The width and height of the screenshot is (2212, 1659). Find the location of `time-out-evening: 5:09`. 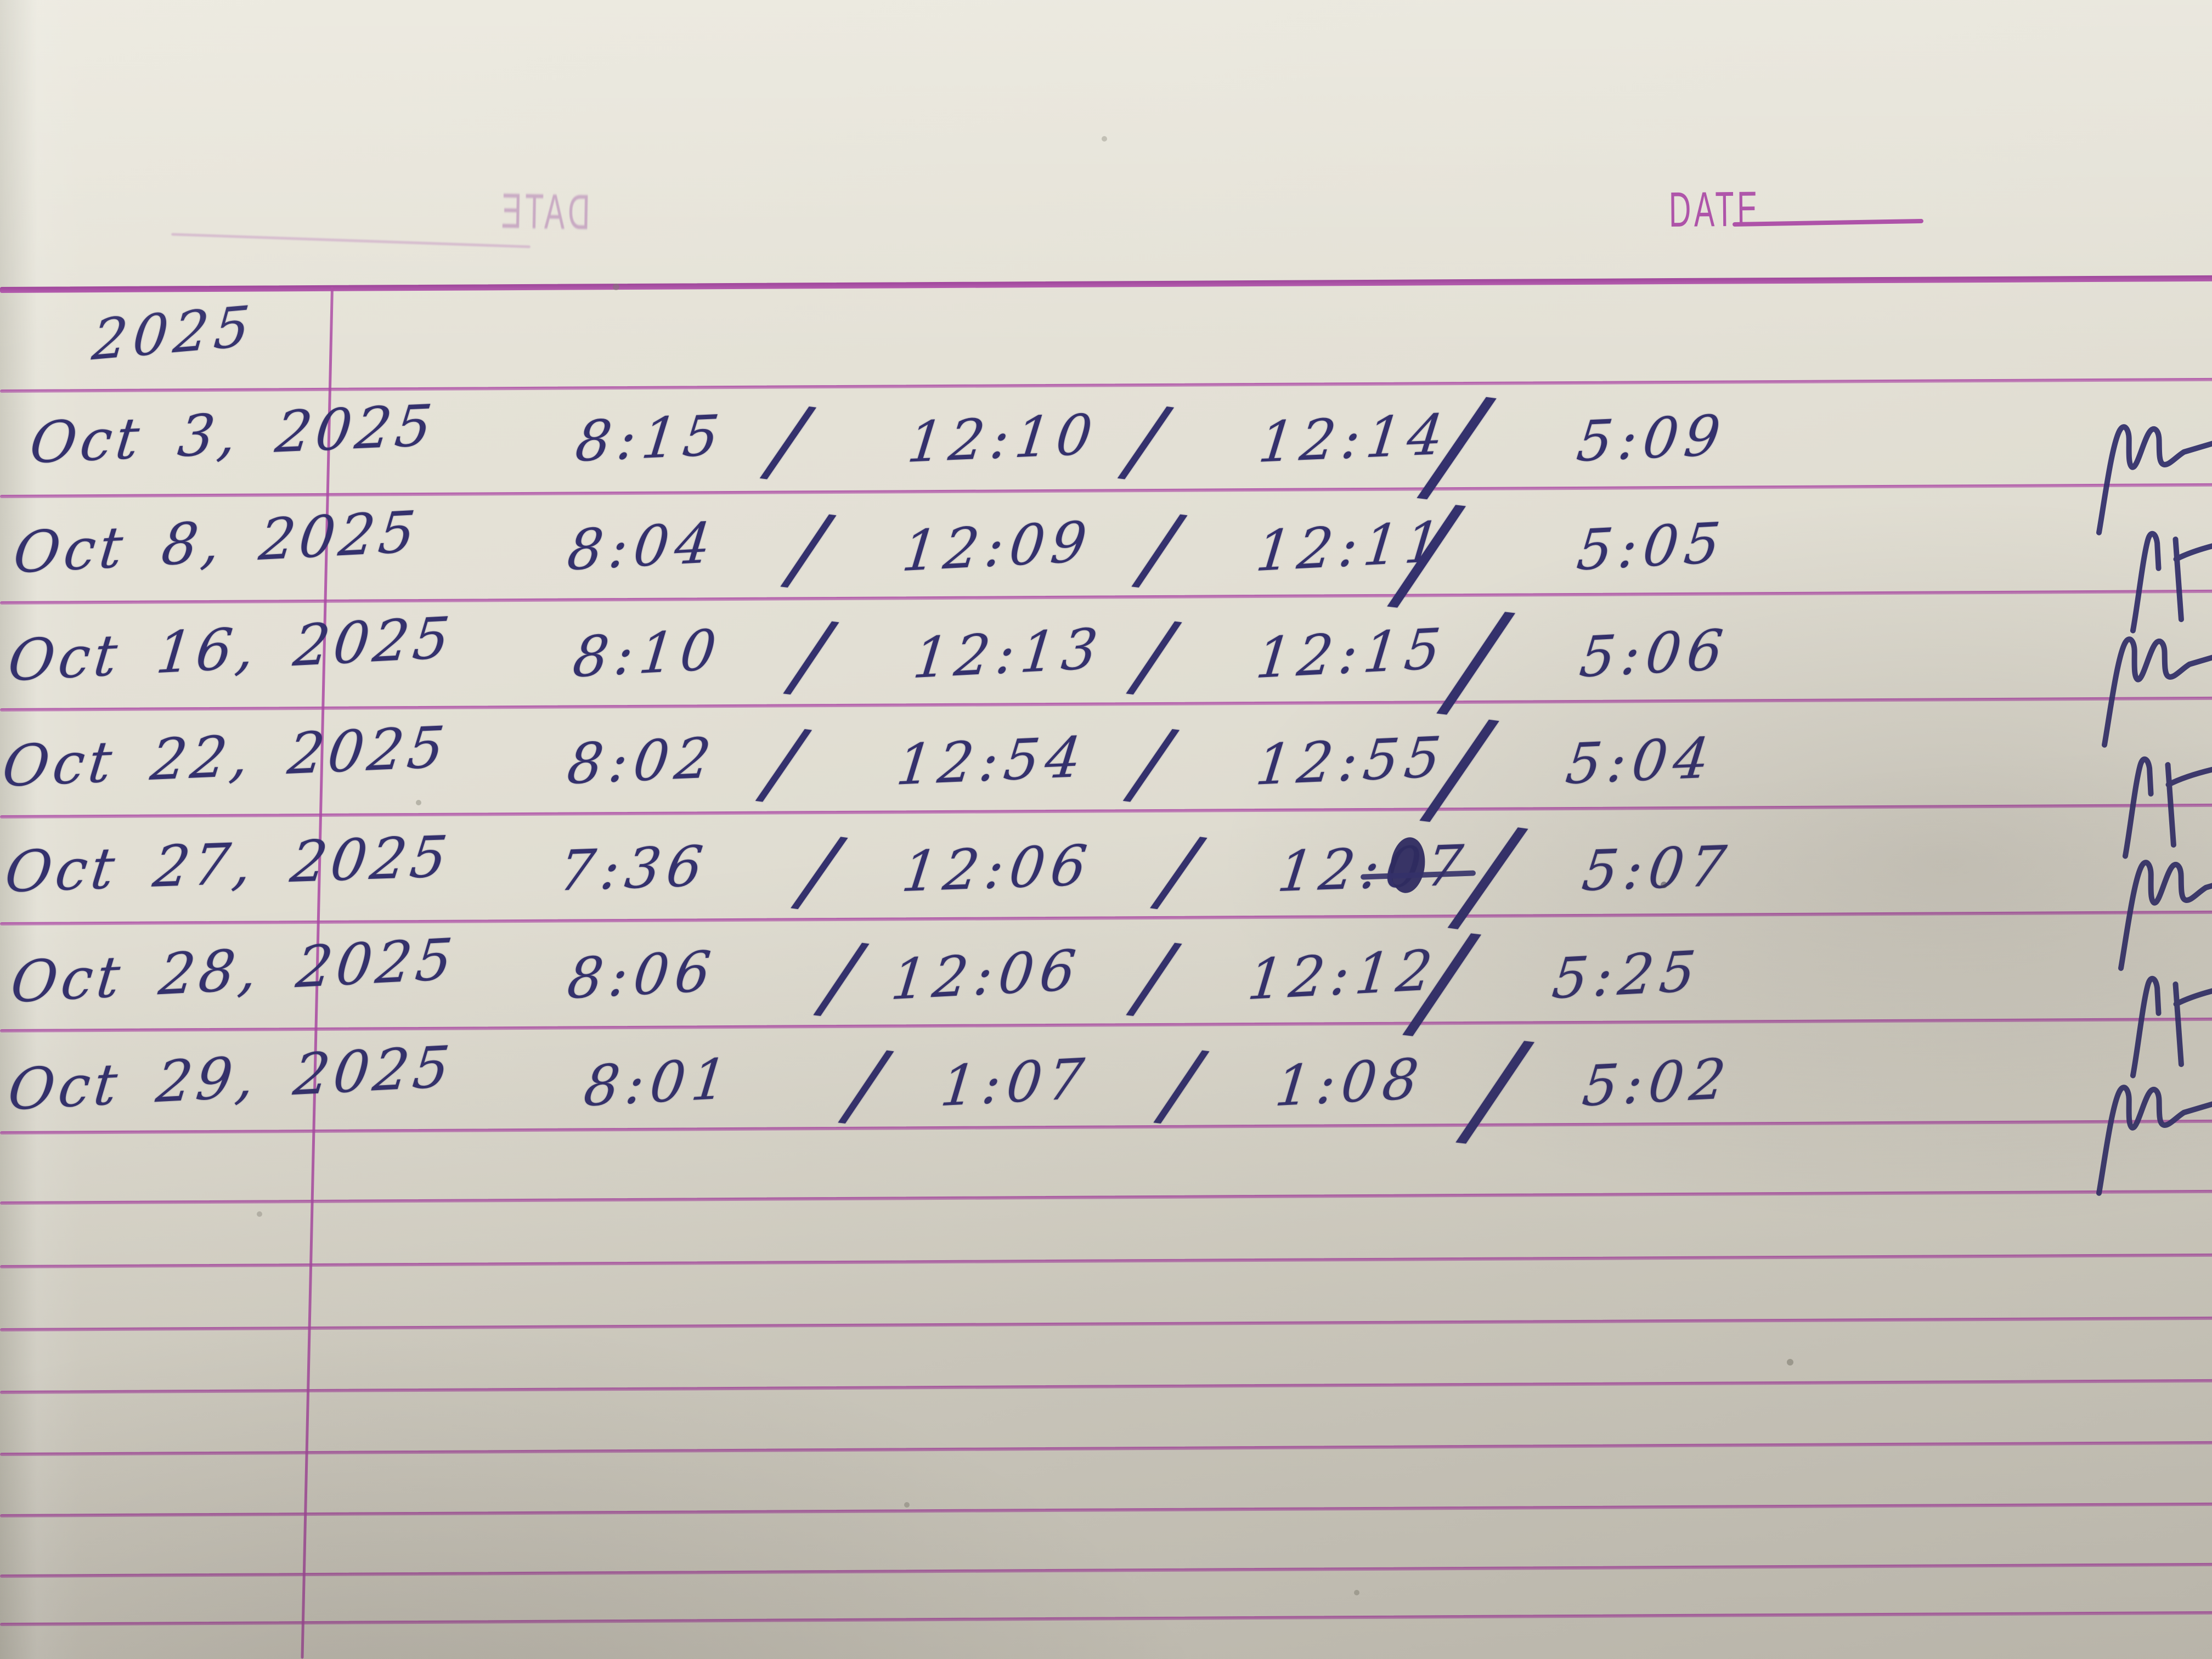

time-out-evening: 5:09 is located at coordinates (1651, 438).